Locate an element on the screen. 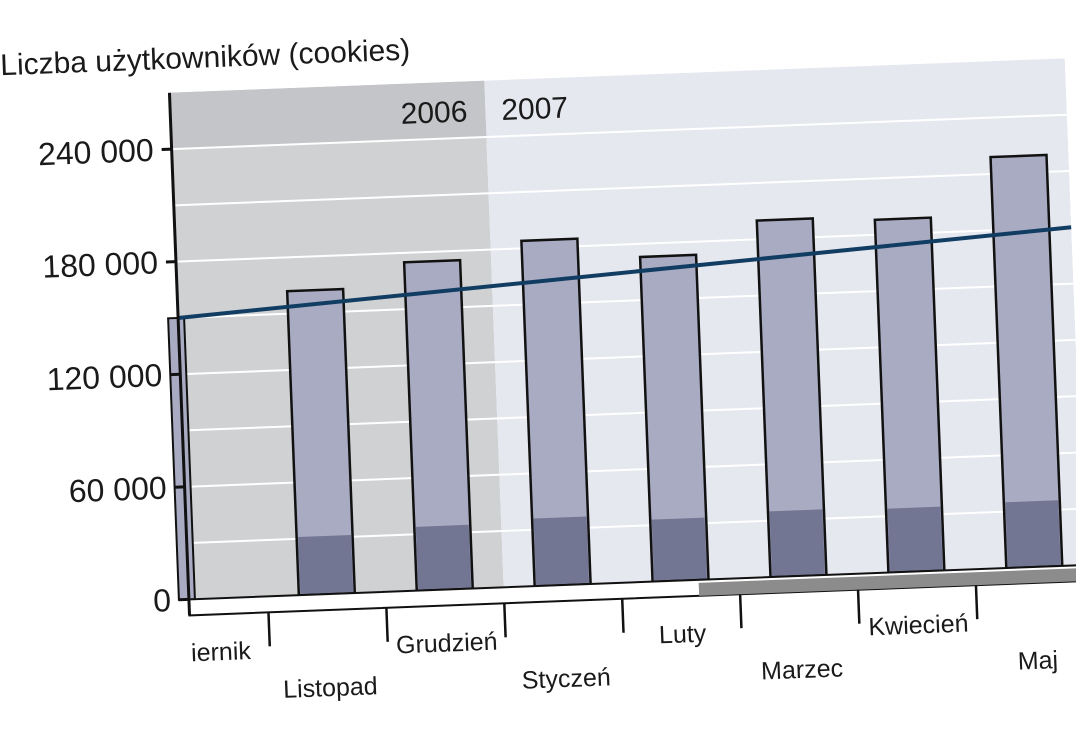 The height and width of the screenshot is (738, 1076). year-label-2006: 2006 is located at coordinates (434, 113).